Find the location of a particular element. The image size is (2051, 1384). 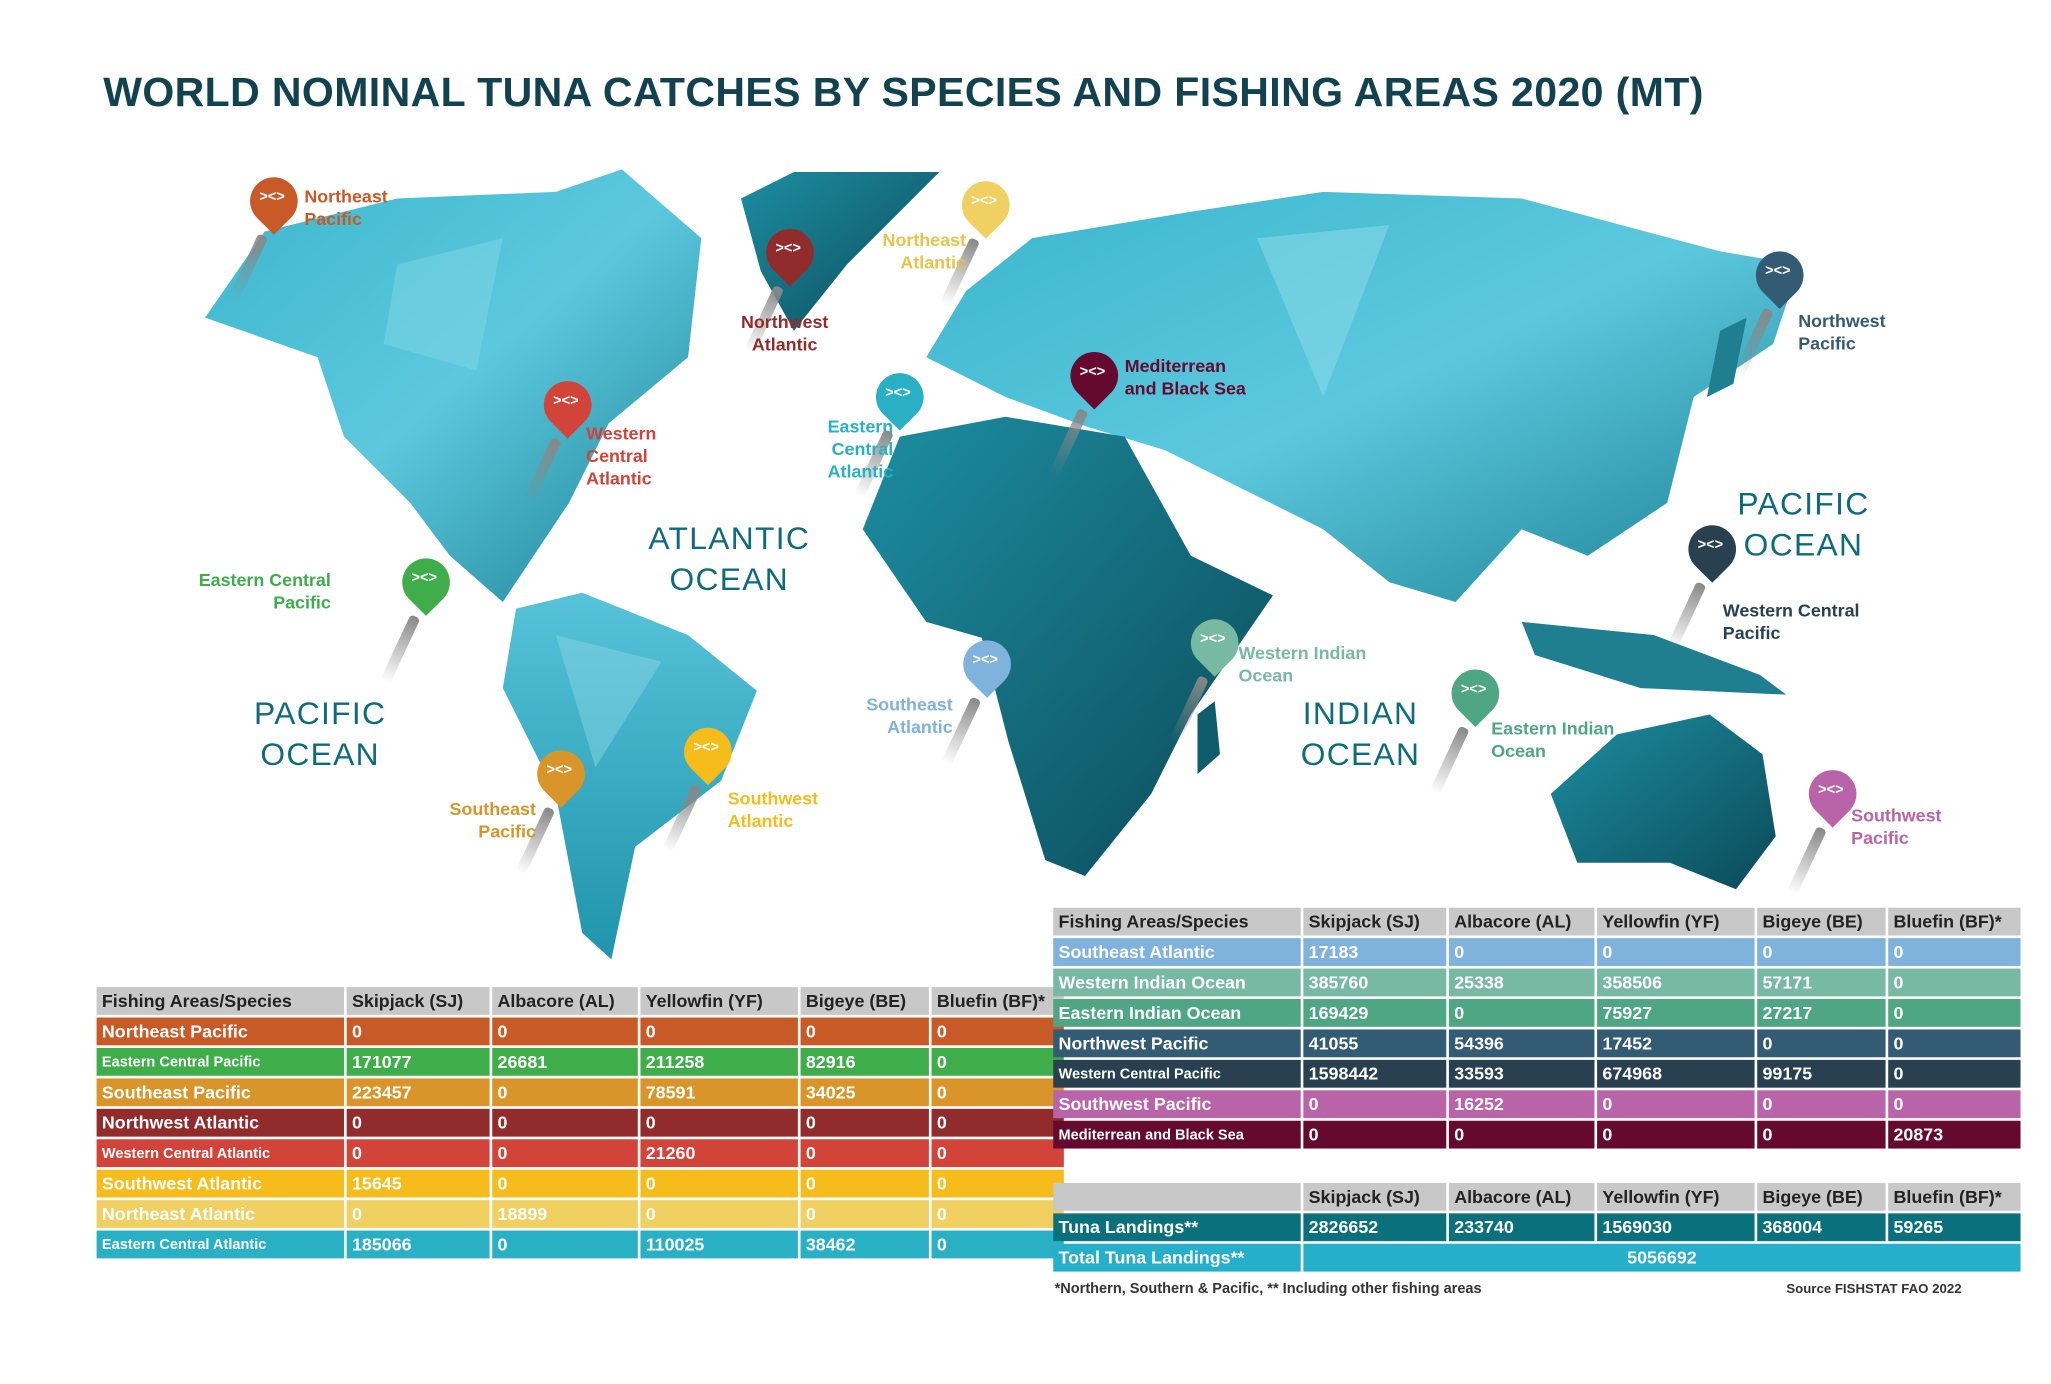

pin-label: Northwest Pacific is located at coordinates (1842, 332).